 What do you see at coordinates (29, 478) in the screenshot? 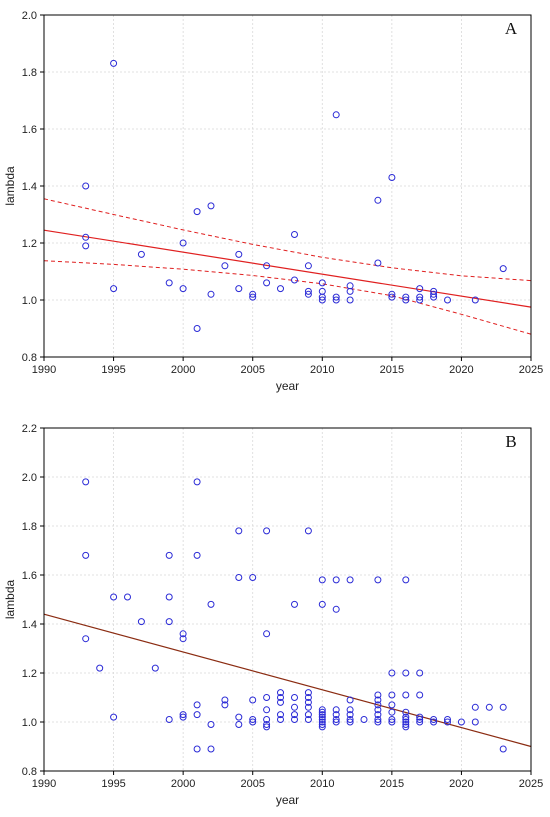
I see `y-tick-label: 2.0` at bounding box center [29, 478].